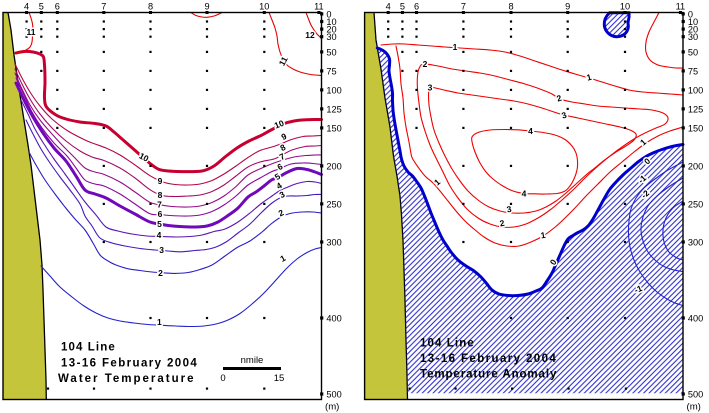  I want to click on svg-text: Temperature Anomaly, so click(488, 375).